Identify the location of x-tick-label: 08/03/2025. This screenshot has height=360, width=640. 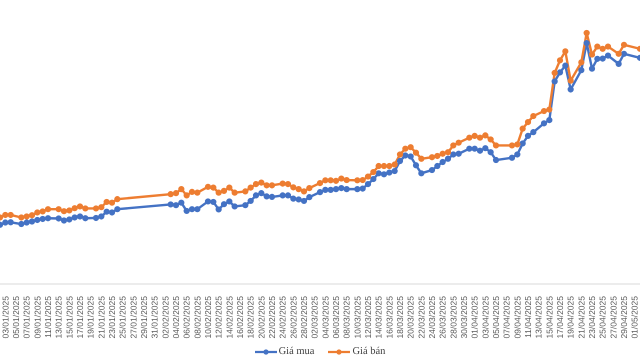
(347, 317).